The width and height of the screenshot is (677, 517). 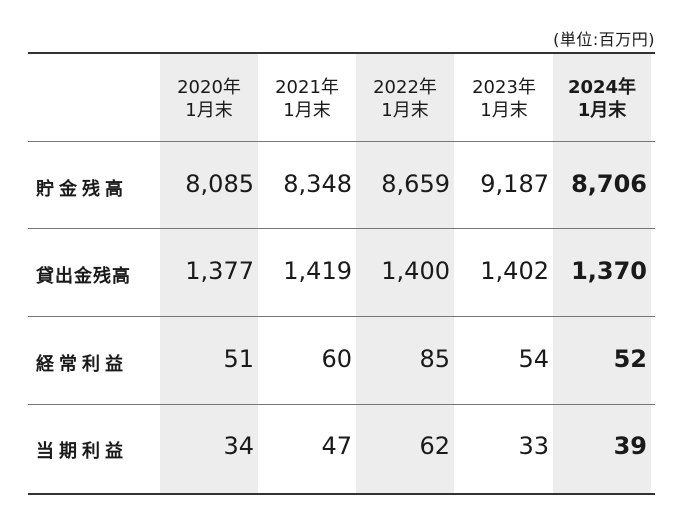 I want to click on column-header-year: 2020年, so click(x=209, y=87).